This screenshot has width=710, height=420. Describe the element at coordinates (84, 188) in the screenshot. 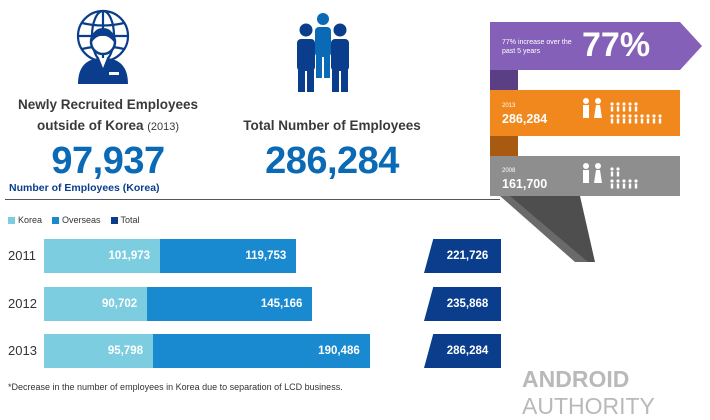

I see `section-title: Number of Employees (Korea)` at that location.